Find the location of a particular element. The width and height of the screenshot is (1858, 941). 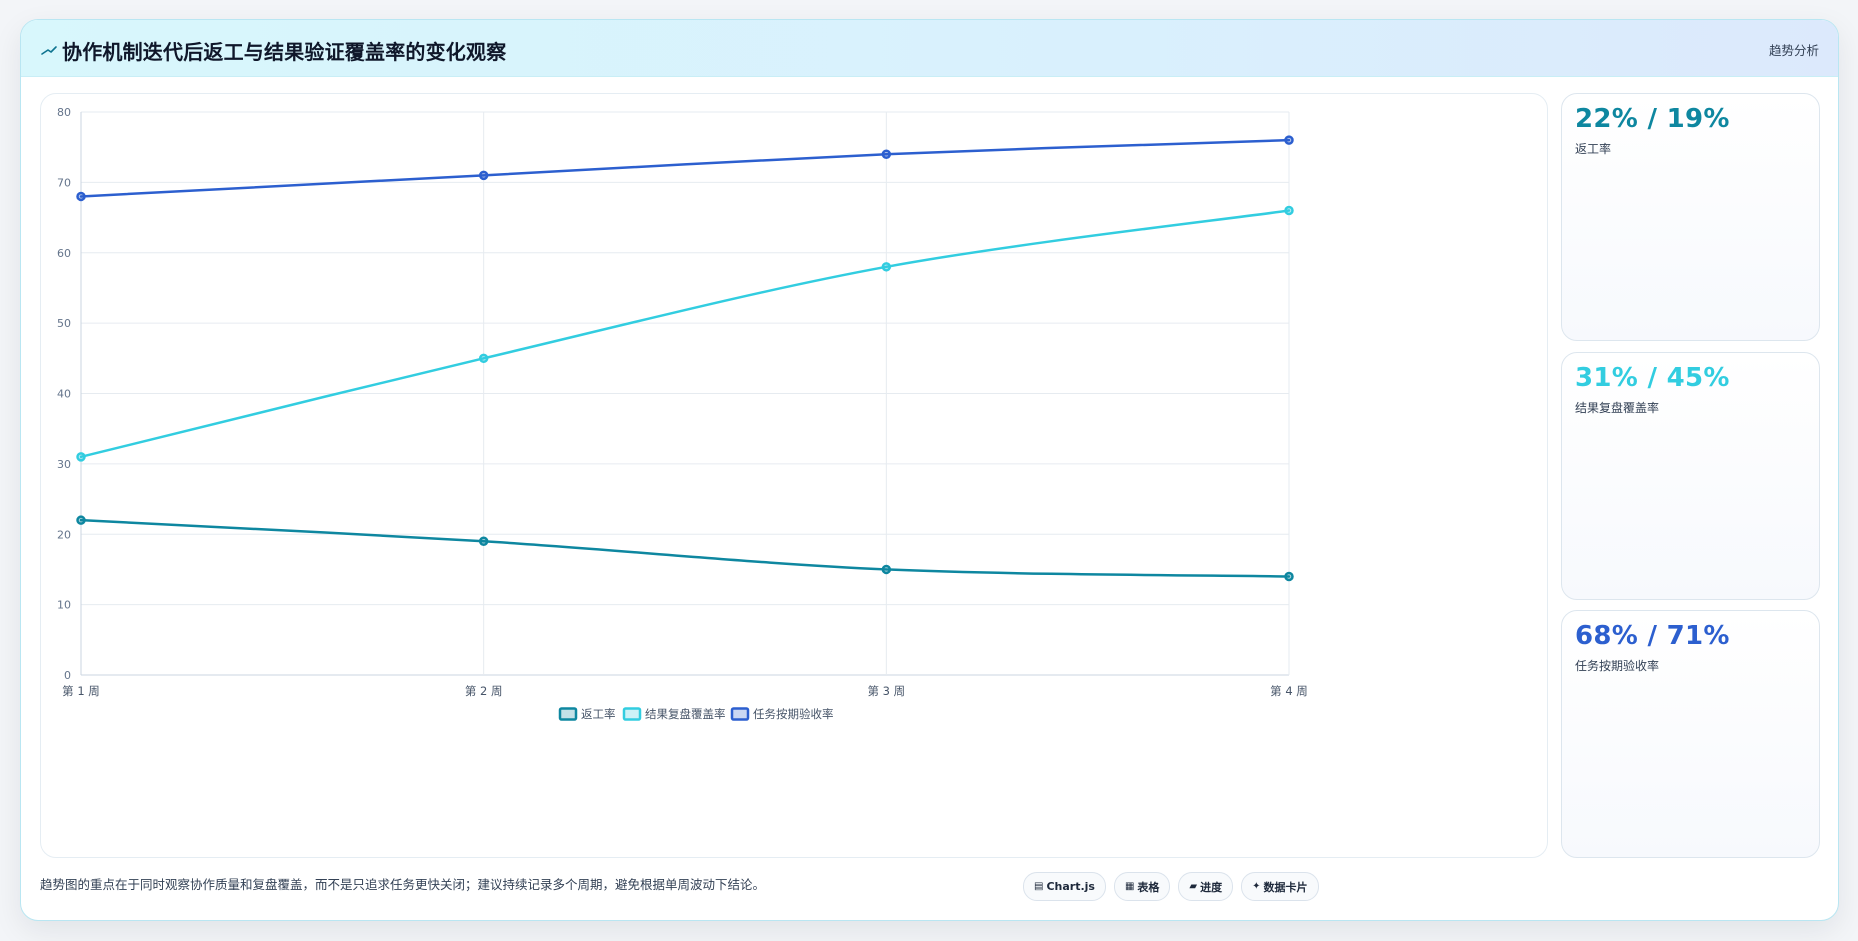

sparkle-icon: ✦ is located at coordinates (1256, 886).